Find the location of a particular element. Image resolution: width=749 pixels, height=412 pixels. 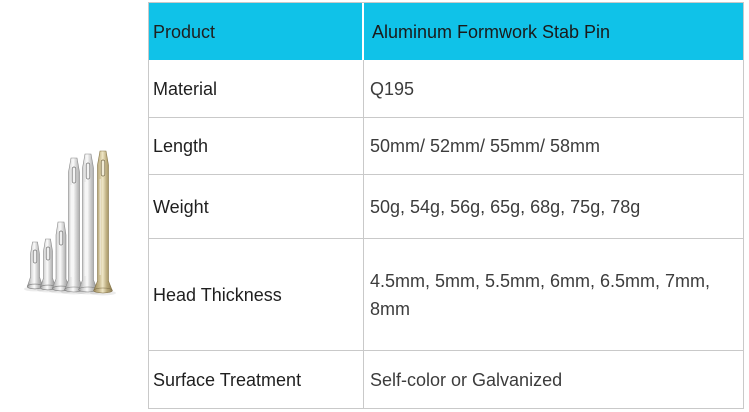

spec-label-material: Material is located at coordinates (185, 88).